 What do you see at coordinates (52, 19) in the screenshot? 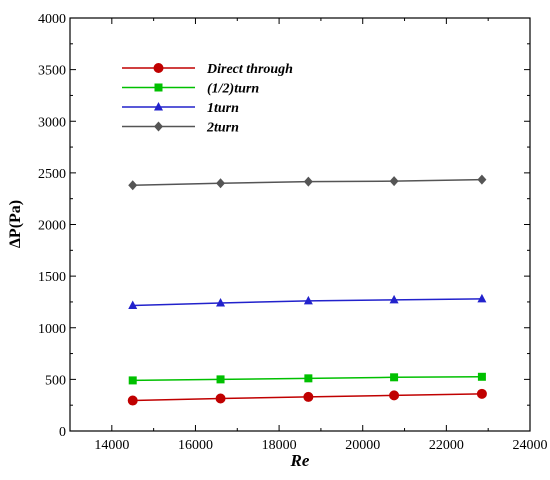
I see `y-tick-label: 4000` at bounding box center [52, 19].